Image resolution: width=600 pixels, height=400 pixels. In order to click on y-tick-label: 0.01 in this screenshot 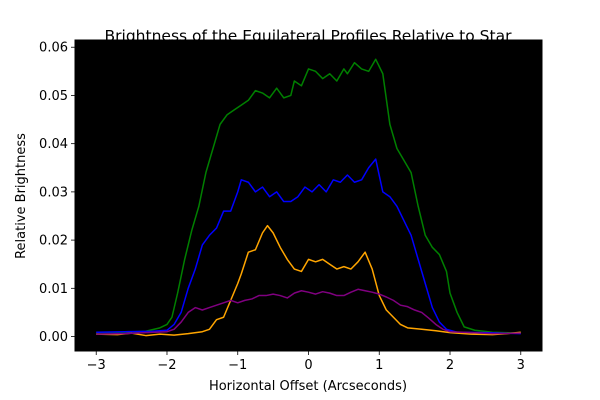, I will do `click(53, 289)`.